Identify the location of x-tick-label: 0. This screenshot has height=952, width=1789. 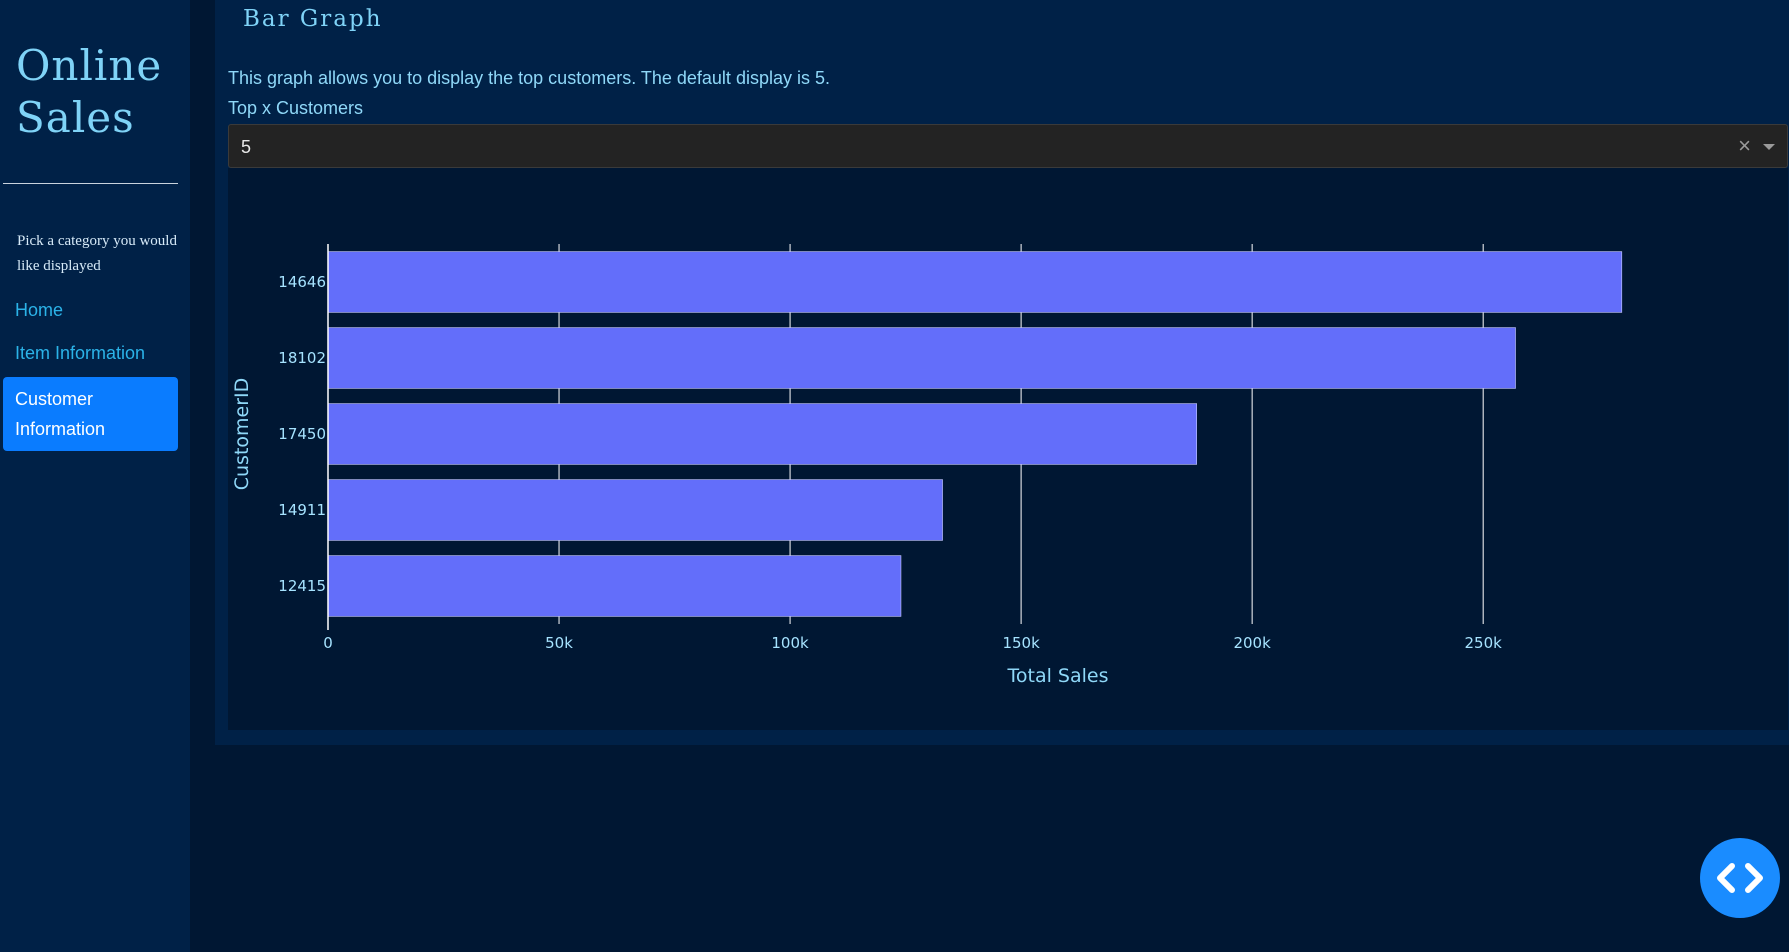
(328, 643).